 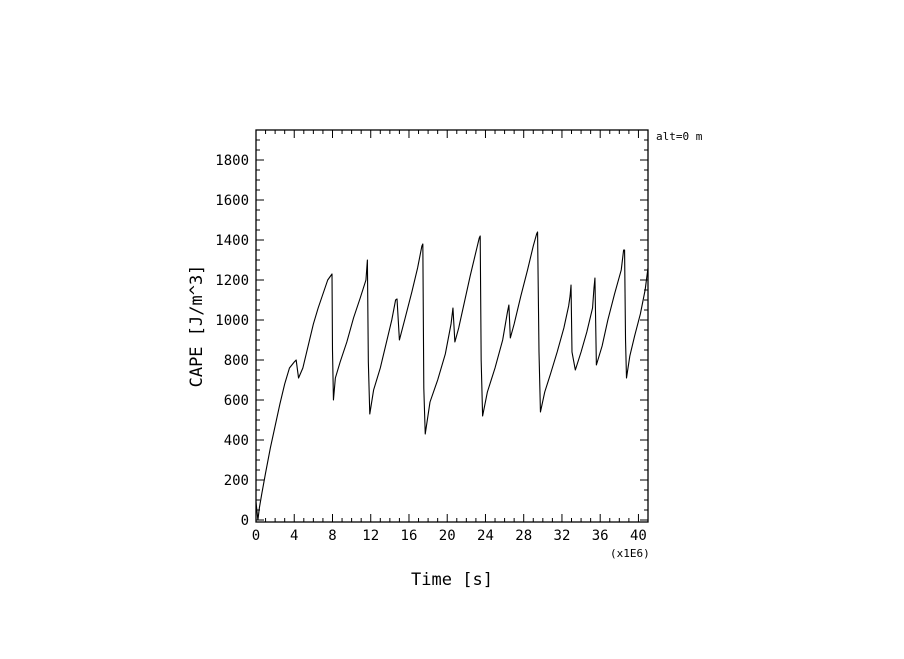 I want to click on x-tick-label: 12, so click(x=370, y=536).